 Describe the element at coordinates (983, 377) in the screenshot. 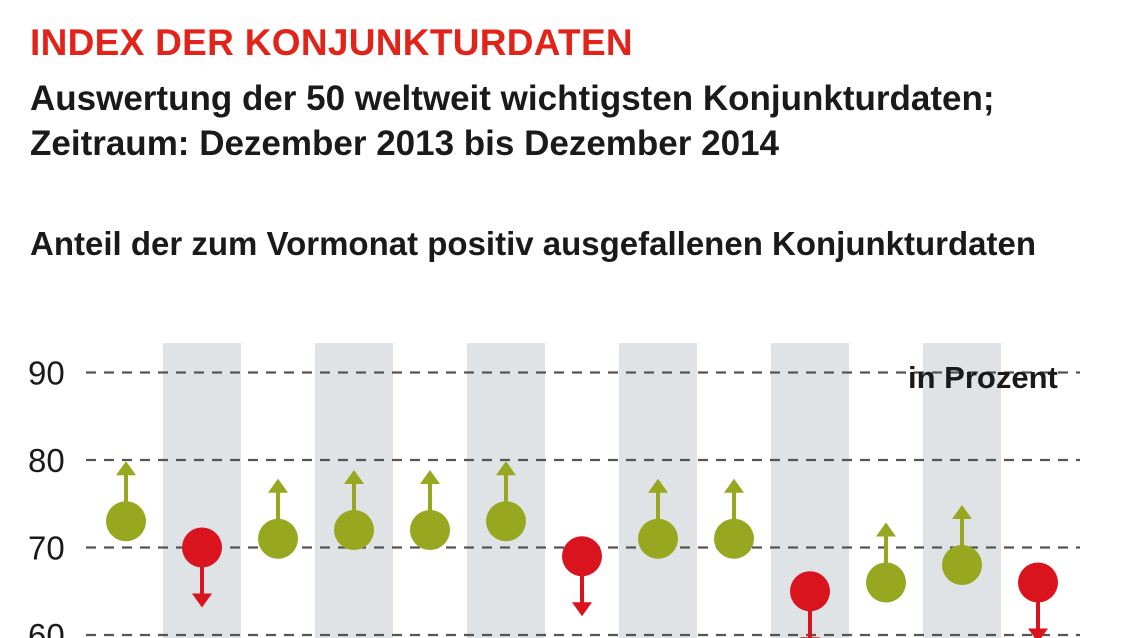

I see `unit-label: in Prozent` at that location.